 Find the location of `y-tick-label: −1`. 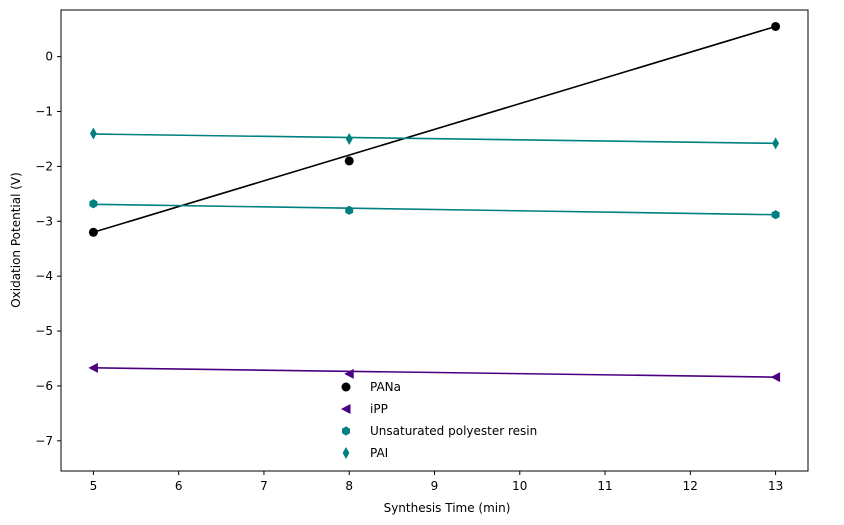

y-tick-label: −1 is located at coordinates (44, 112).